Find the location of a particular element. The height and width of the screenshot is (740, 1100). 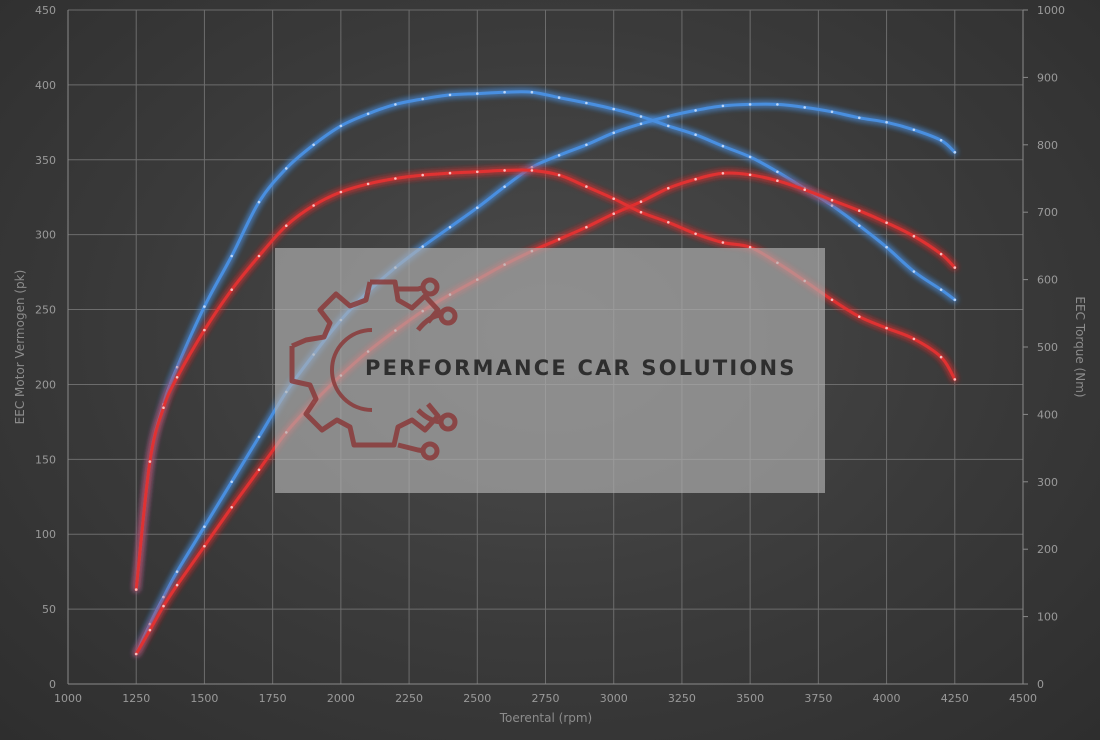

x-tick-label: 2000 is located at coordinates (341, 698).